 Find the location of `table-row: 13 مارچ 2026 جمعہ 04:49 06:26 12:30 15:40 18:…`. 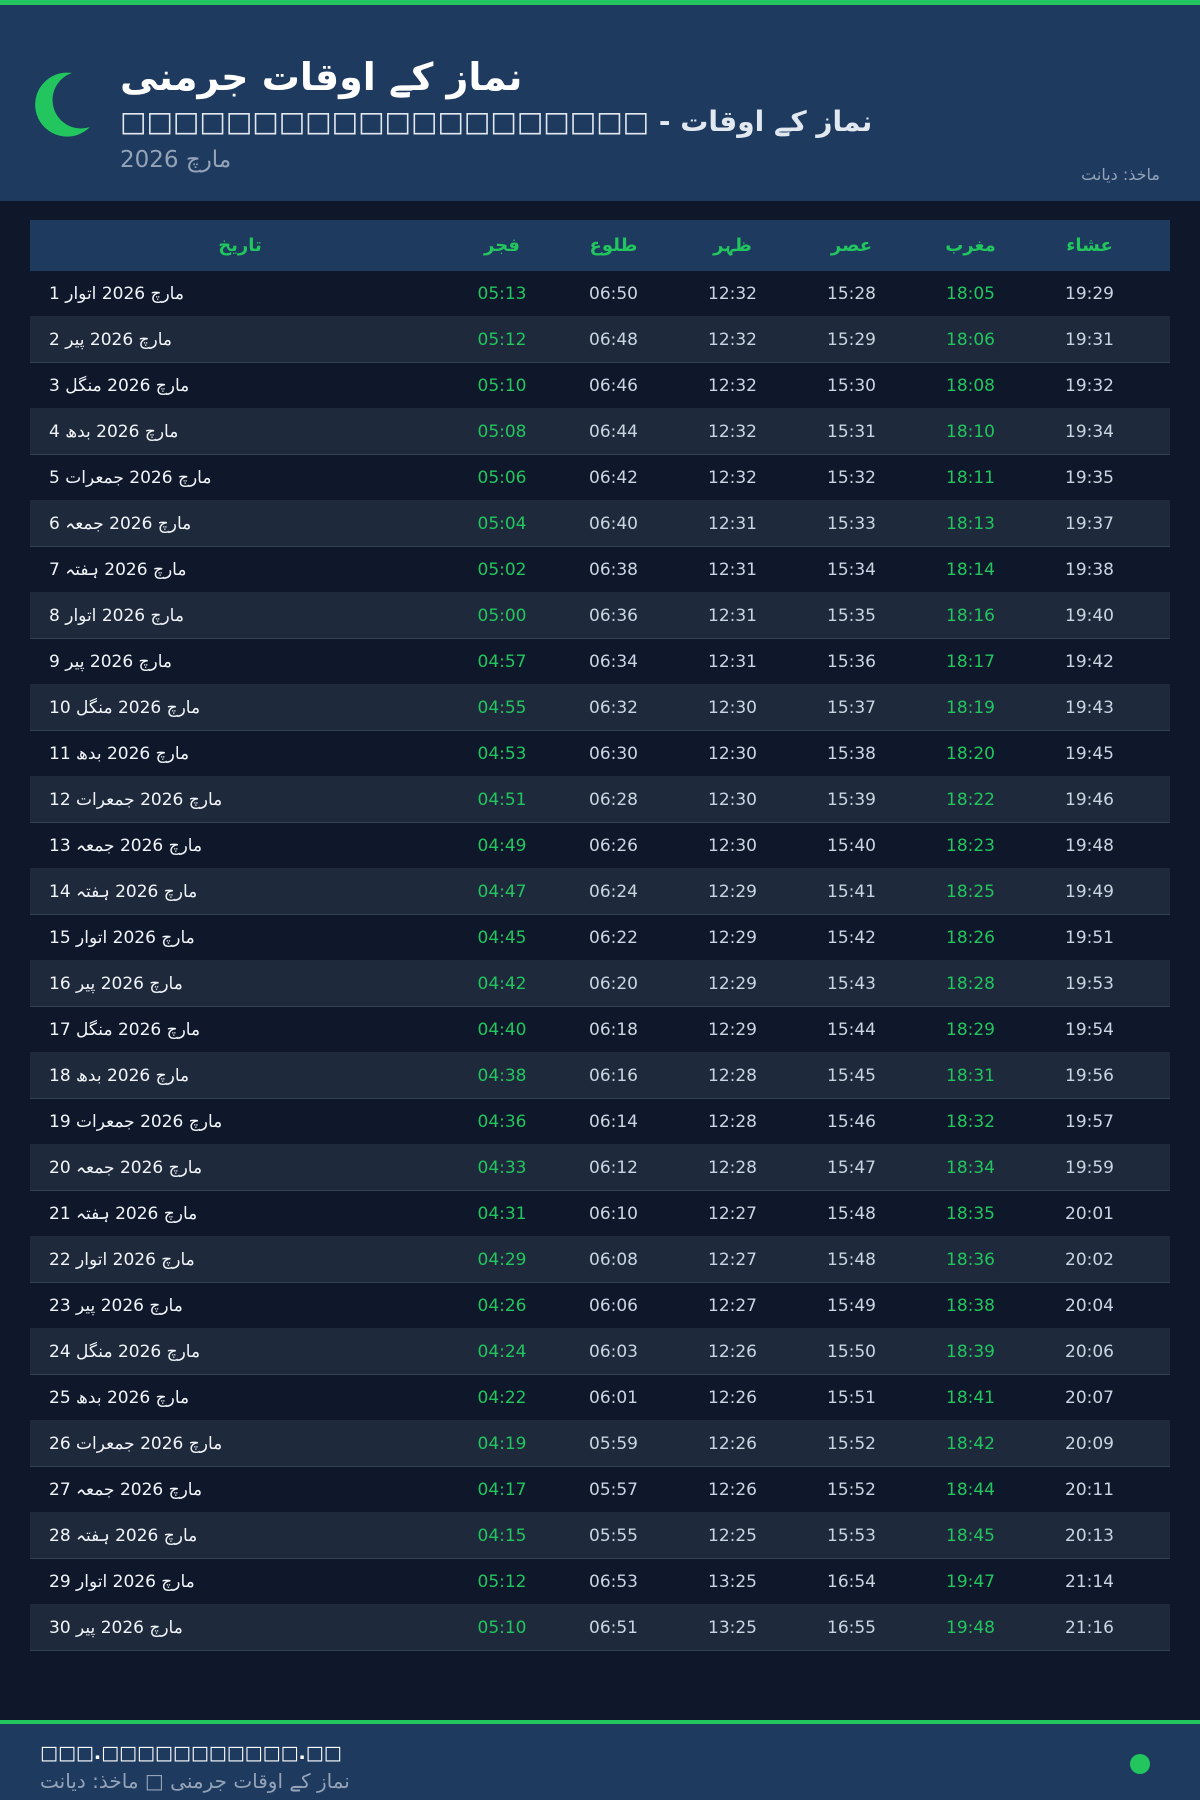

table-row: 13 مارچ 2026 جمعہ 04:49 06:26 12:30 15:40 18:… is located at coordinates (600, 846).